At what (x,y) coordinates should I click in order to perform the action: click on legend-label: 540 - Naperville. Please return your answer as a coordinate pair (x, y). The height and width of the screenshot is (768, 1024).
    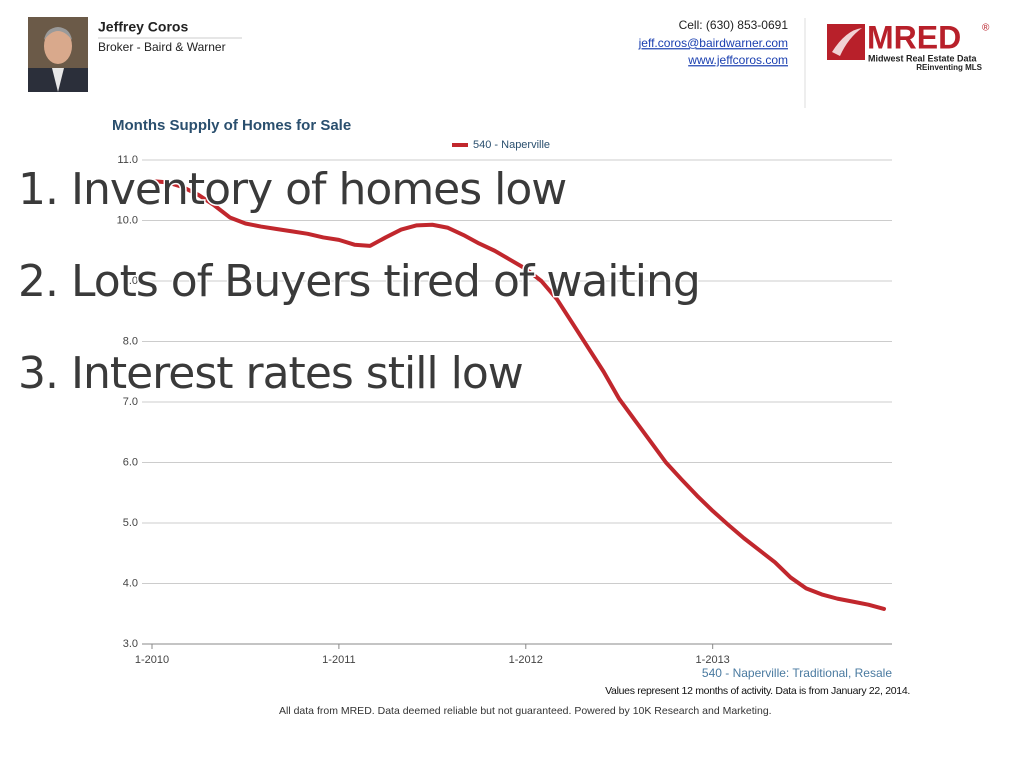
    Looking at the image, I should click on (511, 145).